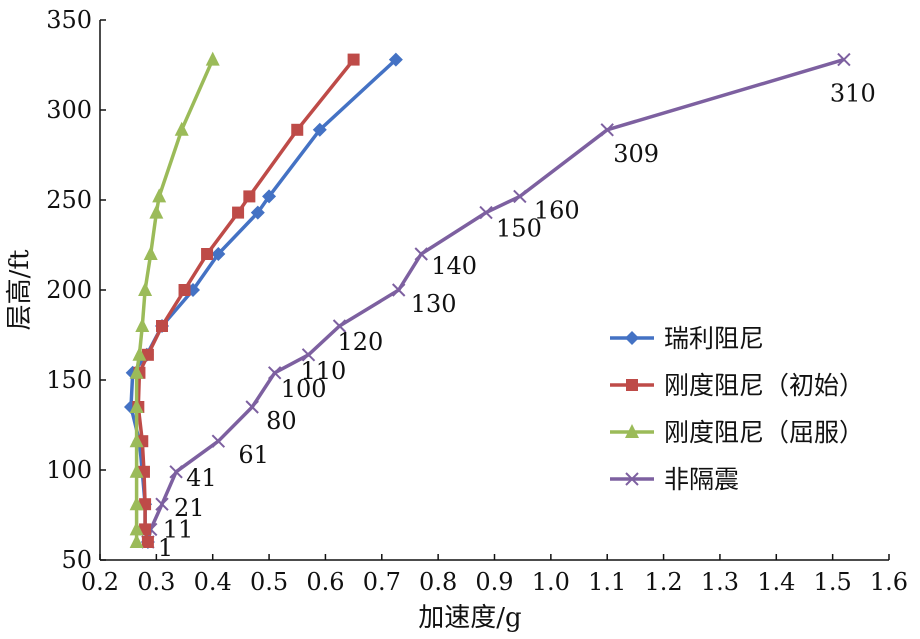 This screenshot has width=920, height=639. I want to click on y-tick-label: 300, so click(69, 110).